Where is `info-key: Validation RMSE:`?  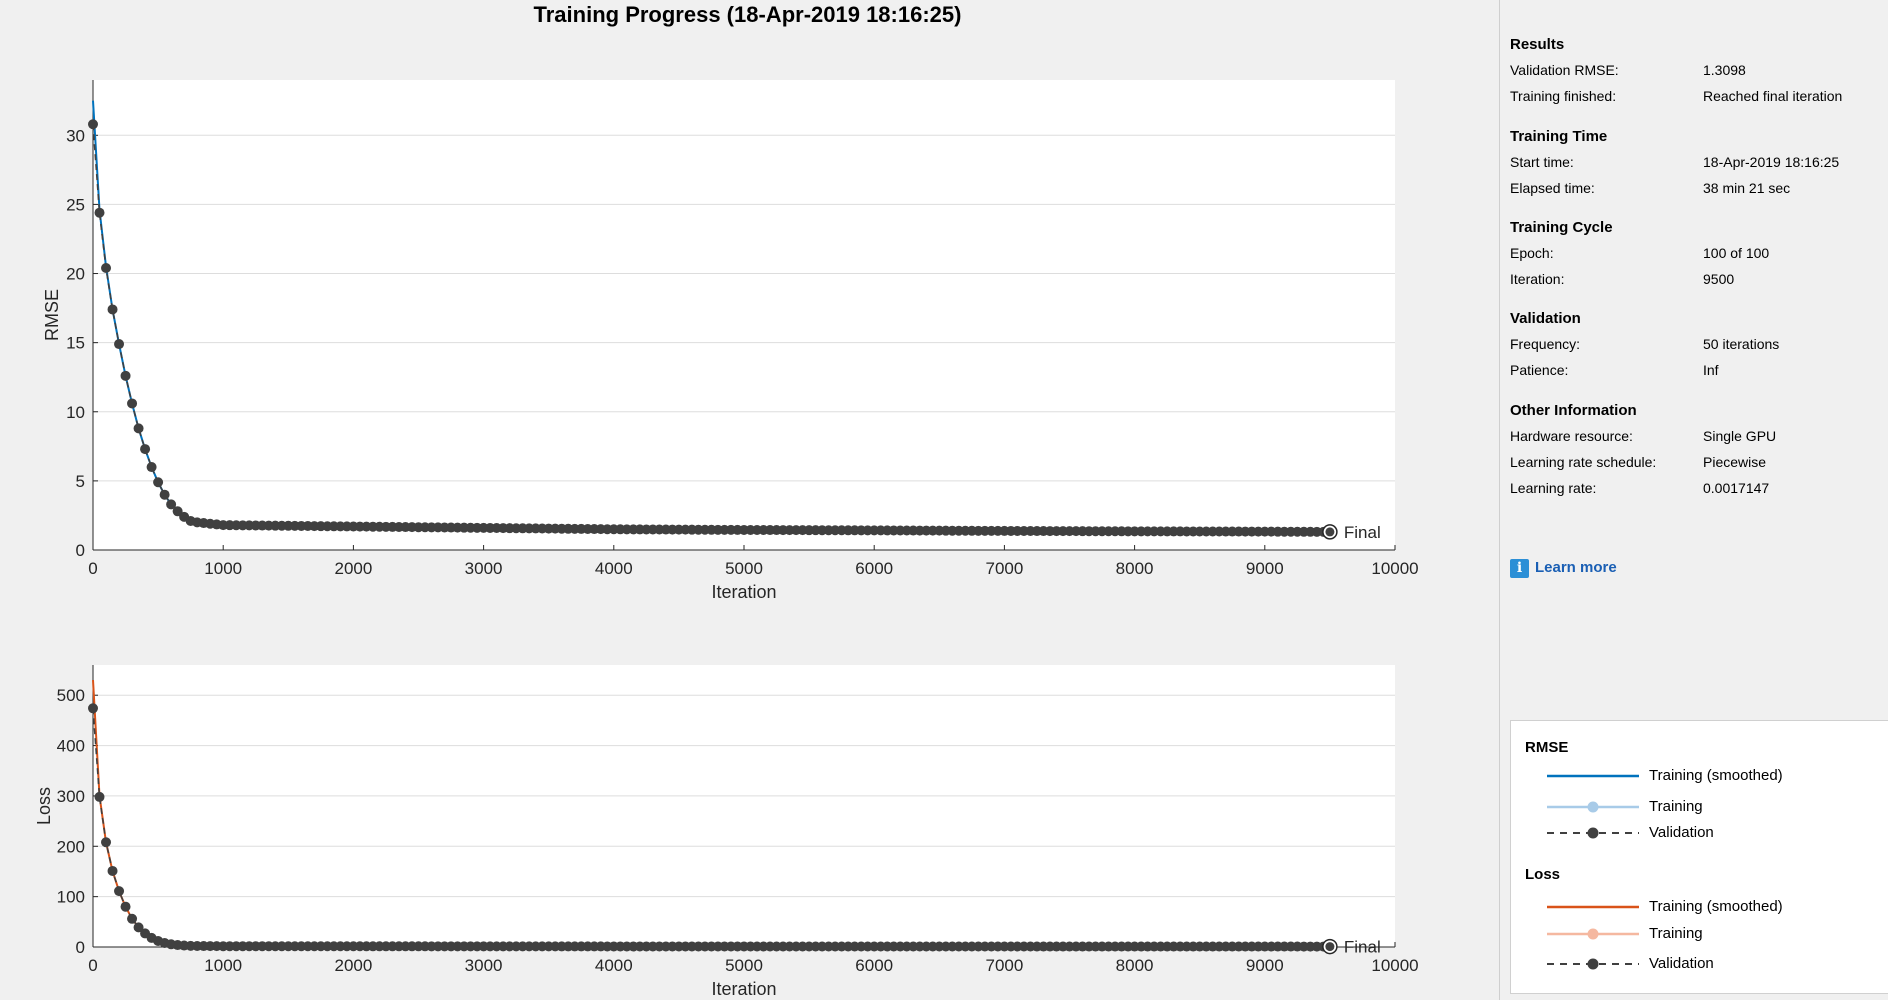 info-key: Validation RMSE: is located at coordinates (1564, 70).